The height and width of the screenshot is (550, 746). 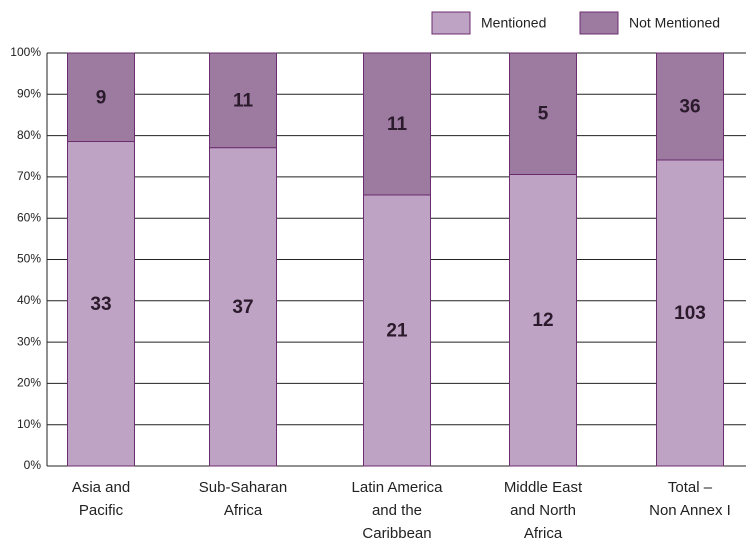 I want to click on x-tick-label: Latin America and the Caribbean, so click(x=397, y=510).